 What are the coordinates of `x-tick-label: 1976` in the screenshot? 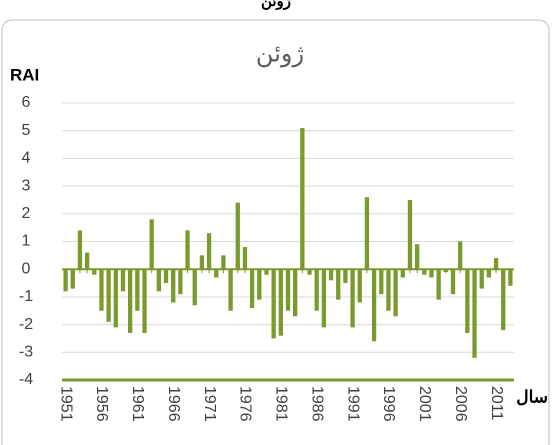 It's located at (245, 404).